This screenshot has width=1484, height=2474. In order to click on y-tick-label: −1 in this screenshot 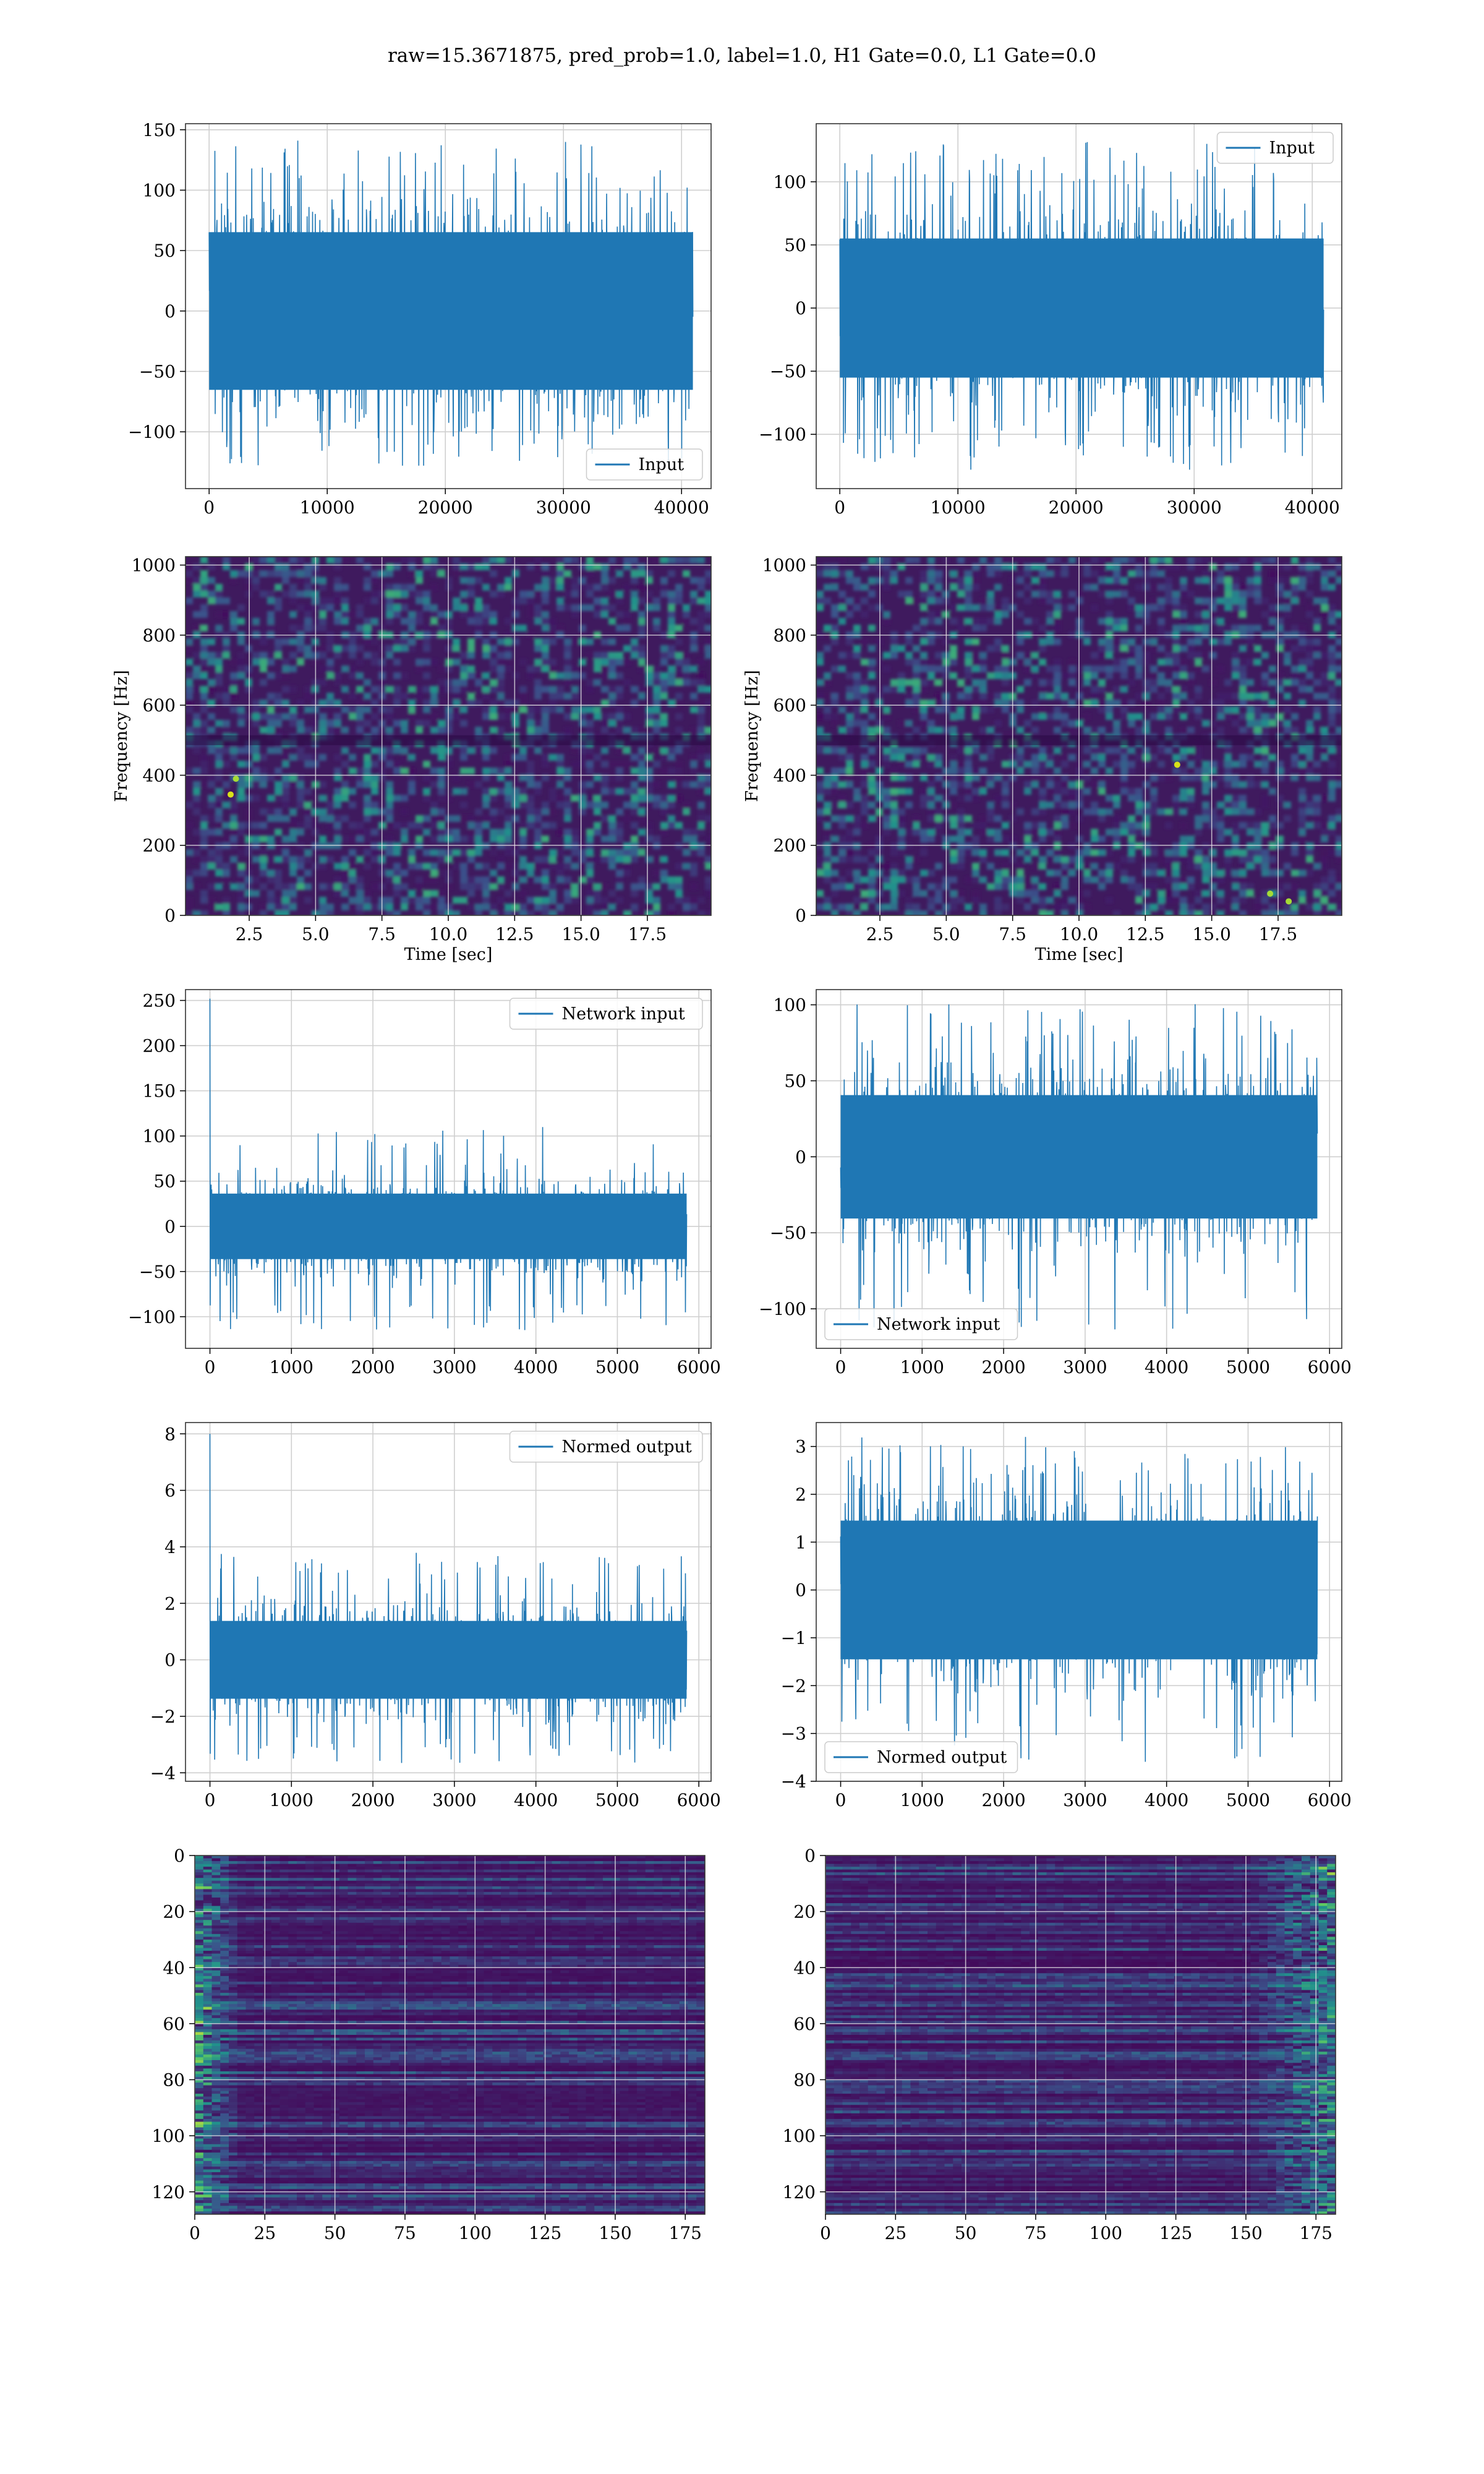, I will do `click(793, 1638)`.